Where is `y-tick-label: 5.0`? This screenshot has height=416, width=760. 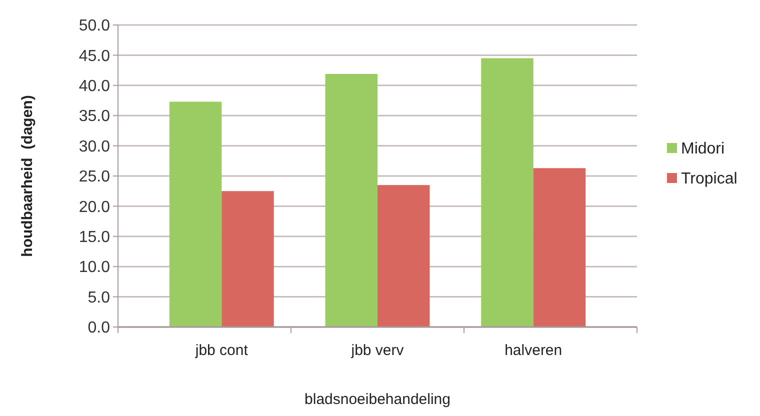
y-tick-label: 5.0 is located at coordinates (99, 297).